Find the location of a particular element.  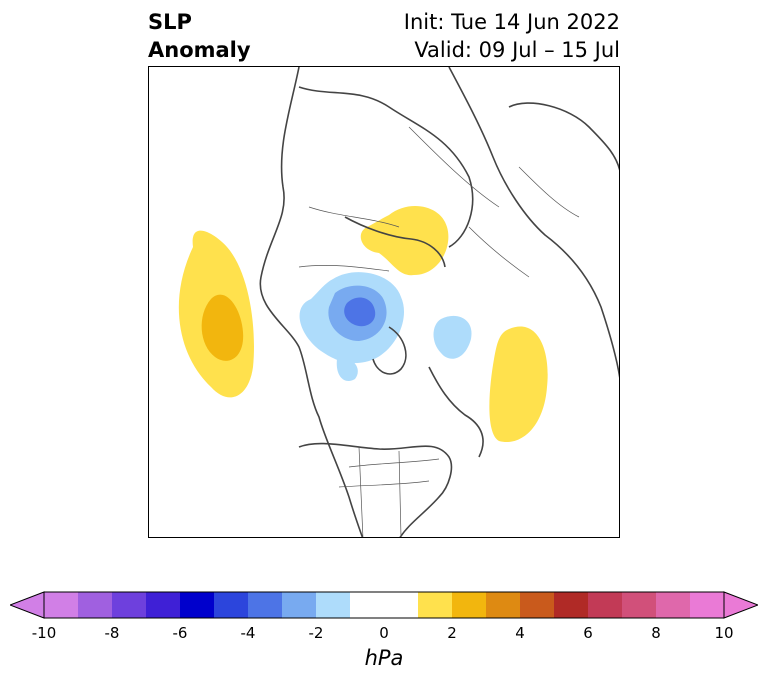

title-line-1: SLP is located at coordinates (170, 22).